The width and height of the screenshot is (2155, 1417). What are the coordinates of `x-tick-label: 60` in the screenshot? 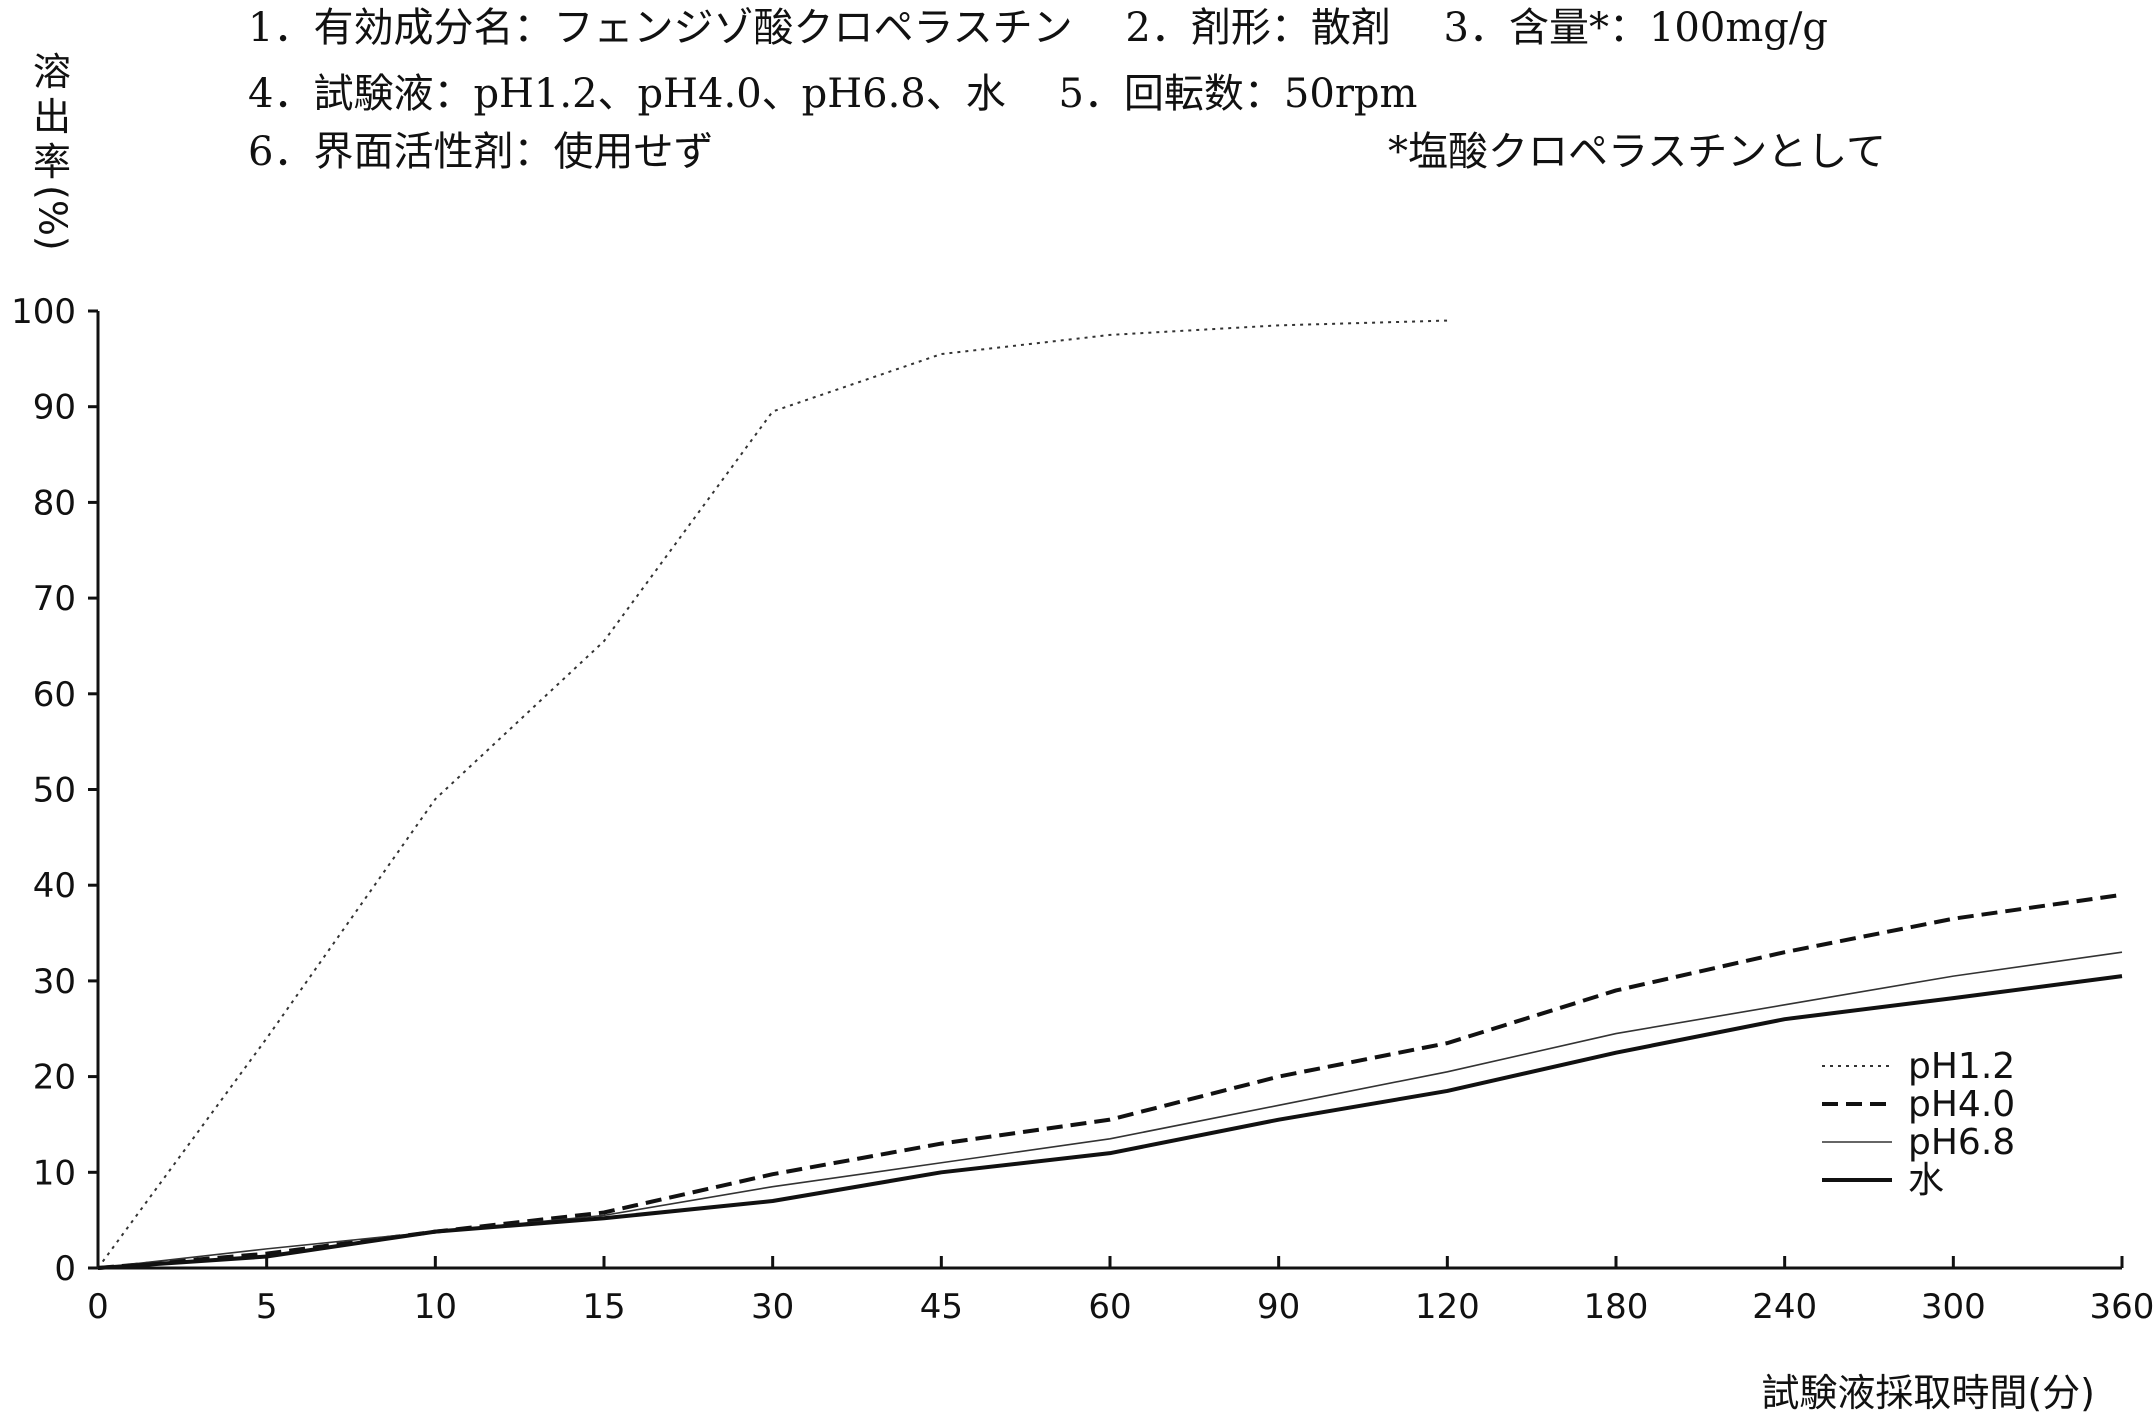 It's located at (1109, 1307).